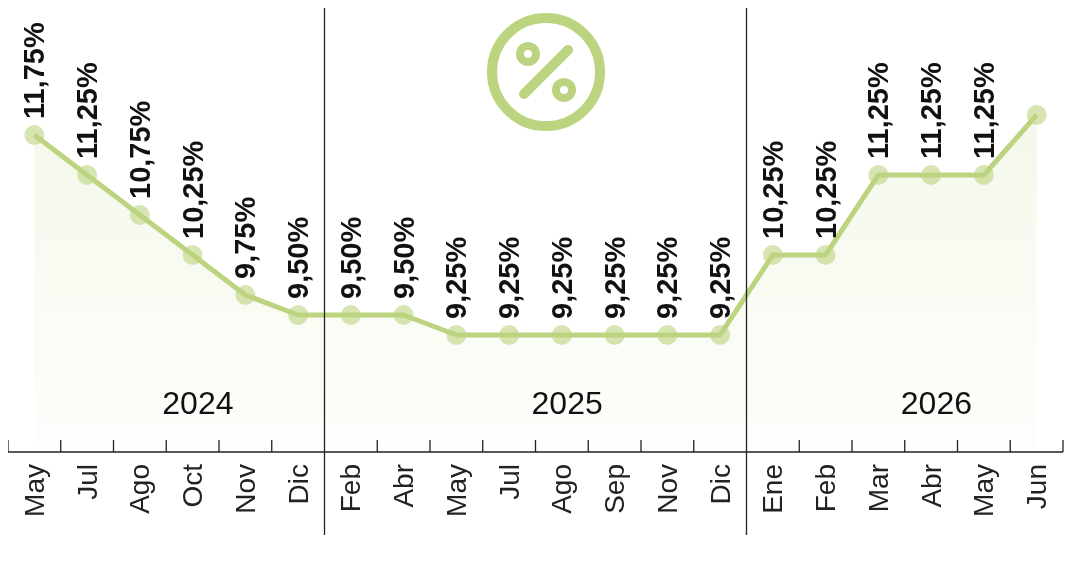 Image resolution: width=1080 pixels, height=567 pixels. Describe the element at coordinates (1037, 487) in the screenshot. I see `x-tick-label: Jun` at that location.